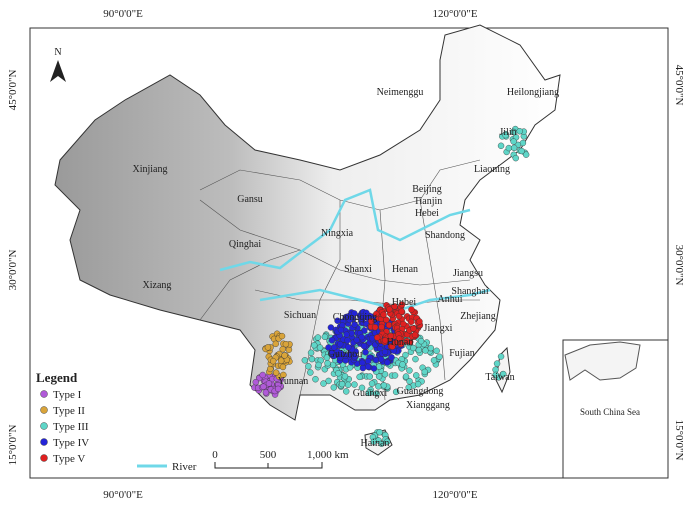  Describe the element at coordinates (445, 235) in the screenshot. I see `province-label: Shandong` at that location.